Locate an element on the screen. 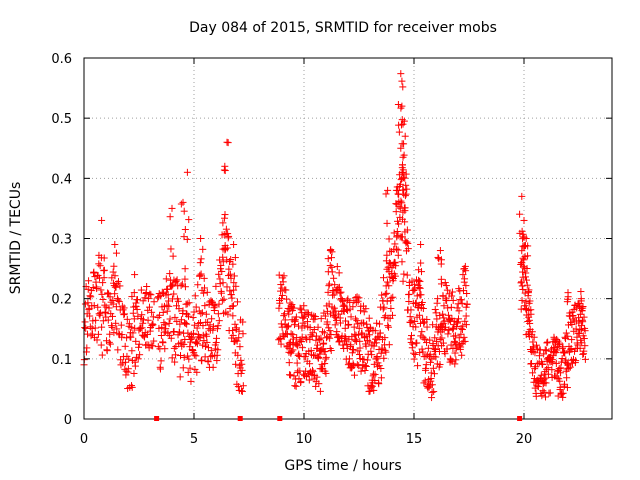 The image size is (640, 480). y-tick-label: 0.1 is located at coordinates (61, 360).